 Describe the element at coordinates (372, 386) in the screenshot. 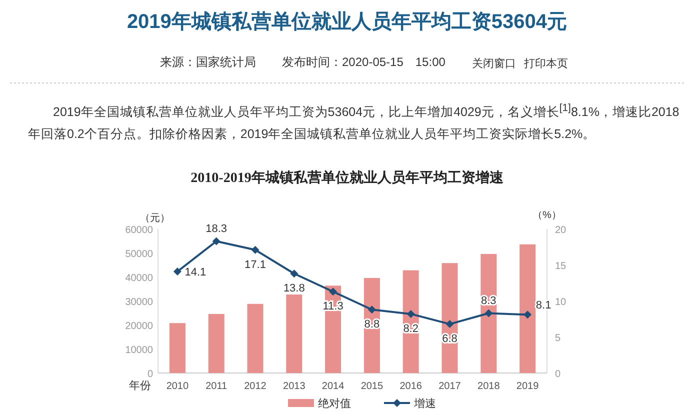

I see `x-tick-label: 2015` at that location.